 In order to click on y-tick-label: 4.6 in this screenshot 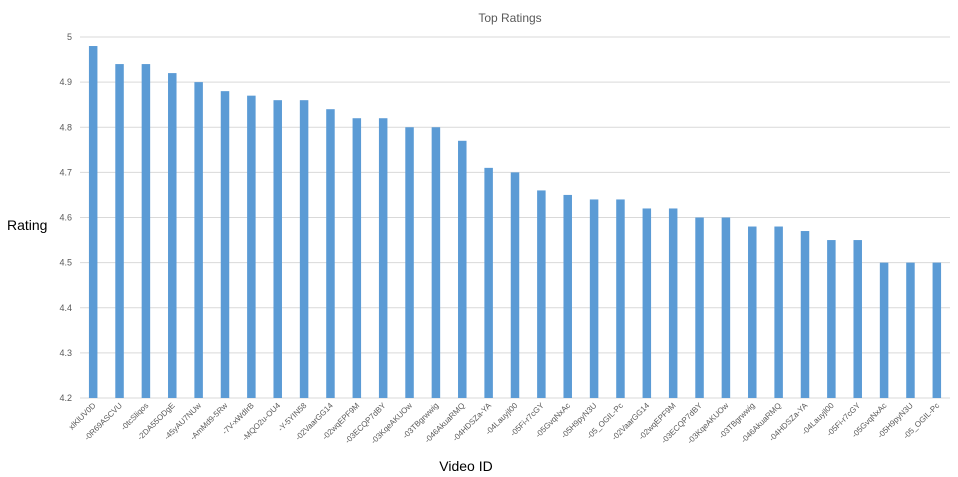, I will do `click(65, 218)`.